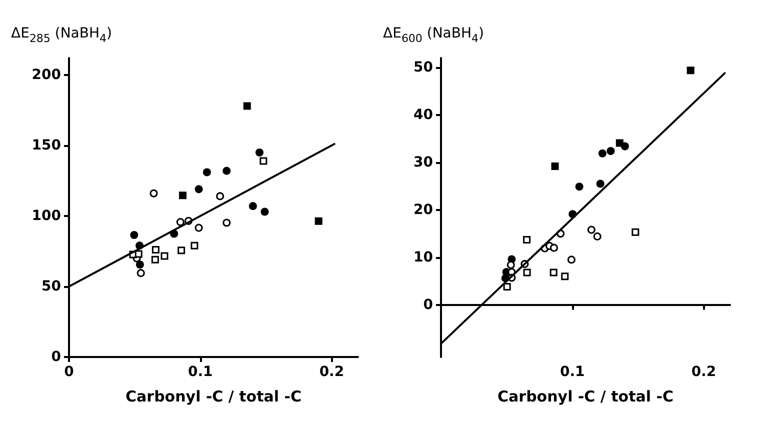 This screenshot has height=427, width=761. What do you see at coordinates (424, 114) in the screenshot?
I see `y-tick-label: 40` at bounding box center [424, 114].